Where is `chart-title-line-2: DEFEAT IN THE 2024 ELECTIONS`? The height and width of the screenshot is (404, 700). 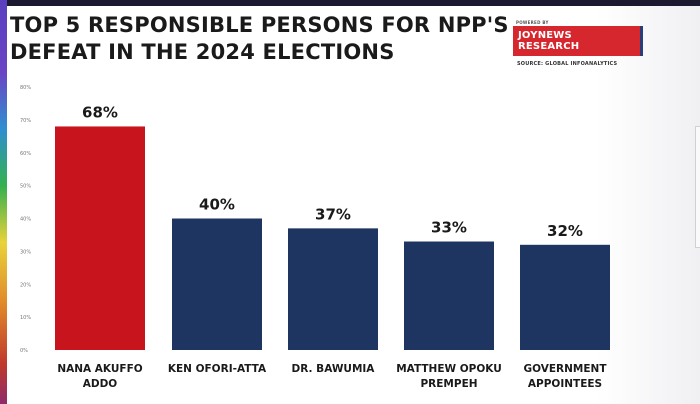 chart-title-line-2: DEFEAT IN THE 2024 ELECTIONS is located at coordinates (202, 52).